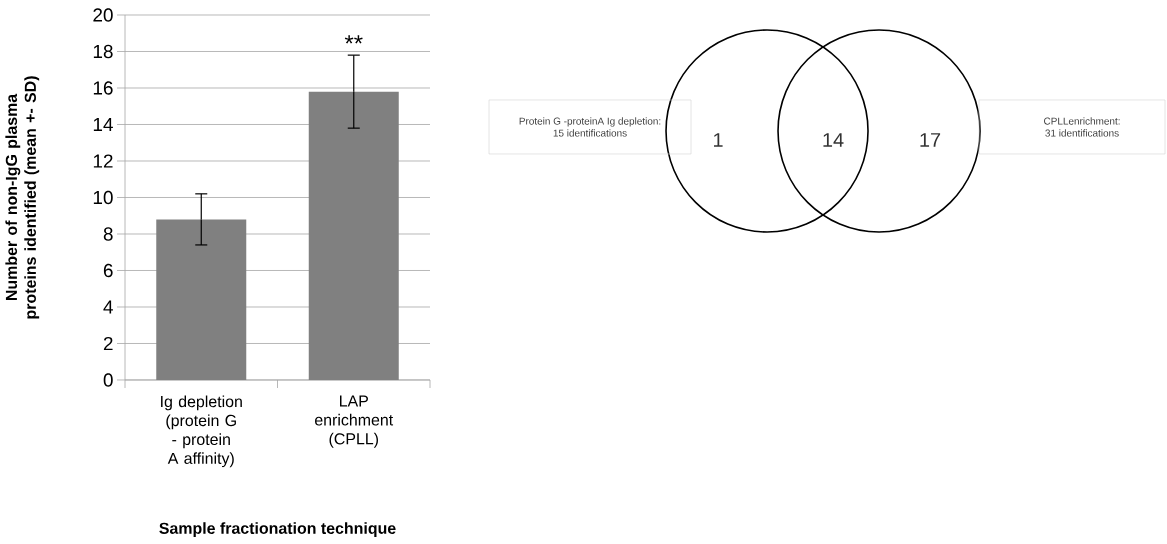  What do you see at coordinates (353, 39) in the screenshot?
I see `annotation: **` at bounding box center [353, 39].